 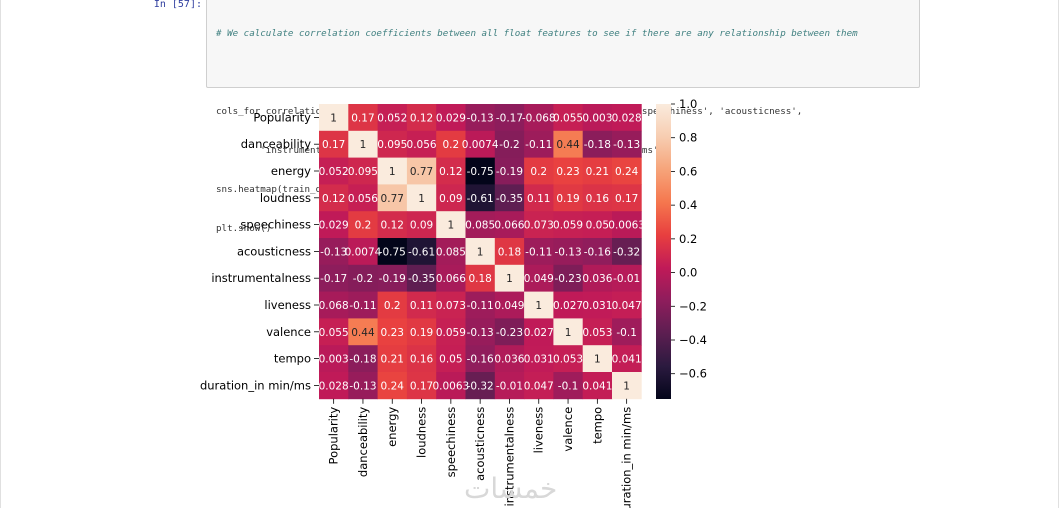 I want to click on heatmap-annotation: 0.068, so click(x=334, y=306).